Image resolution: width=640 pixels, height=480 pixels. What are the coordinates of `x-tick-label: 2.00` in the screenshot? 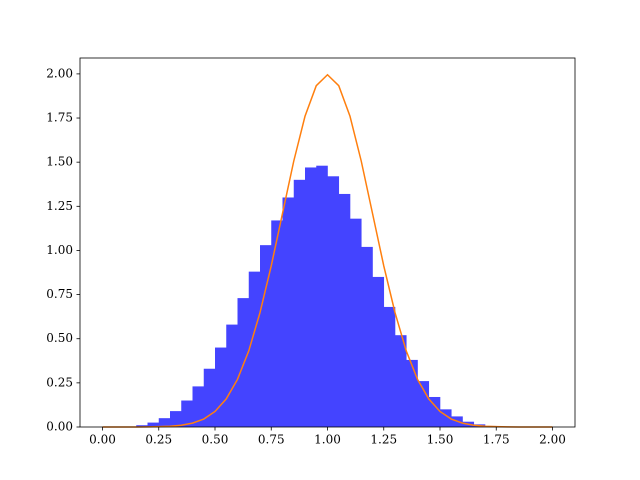 It's located at (552, 440).